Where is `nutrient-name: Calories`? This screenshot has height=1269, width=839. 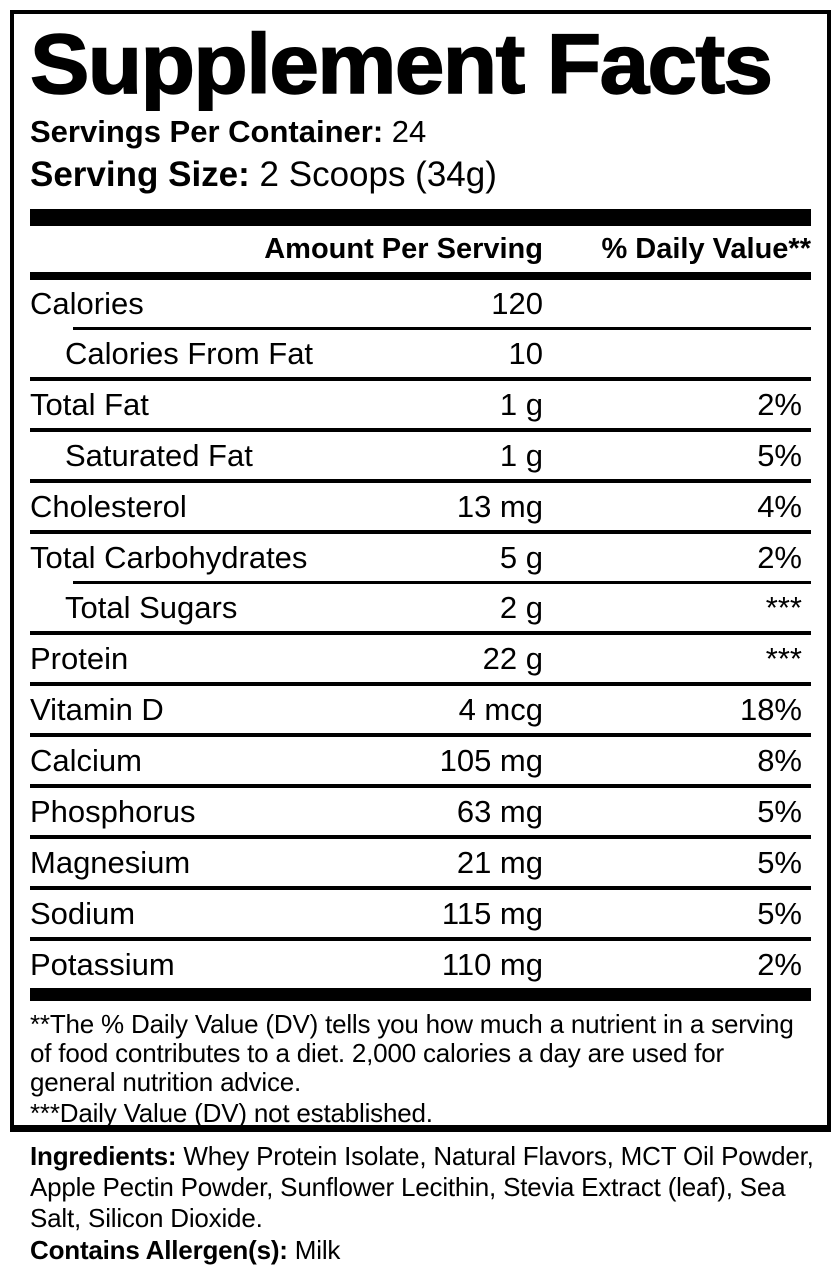 nutrient-name: Calories is located at coordinates (87, 303).